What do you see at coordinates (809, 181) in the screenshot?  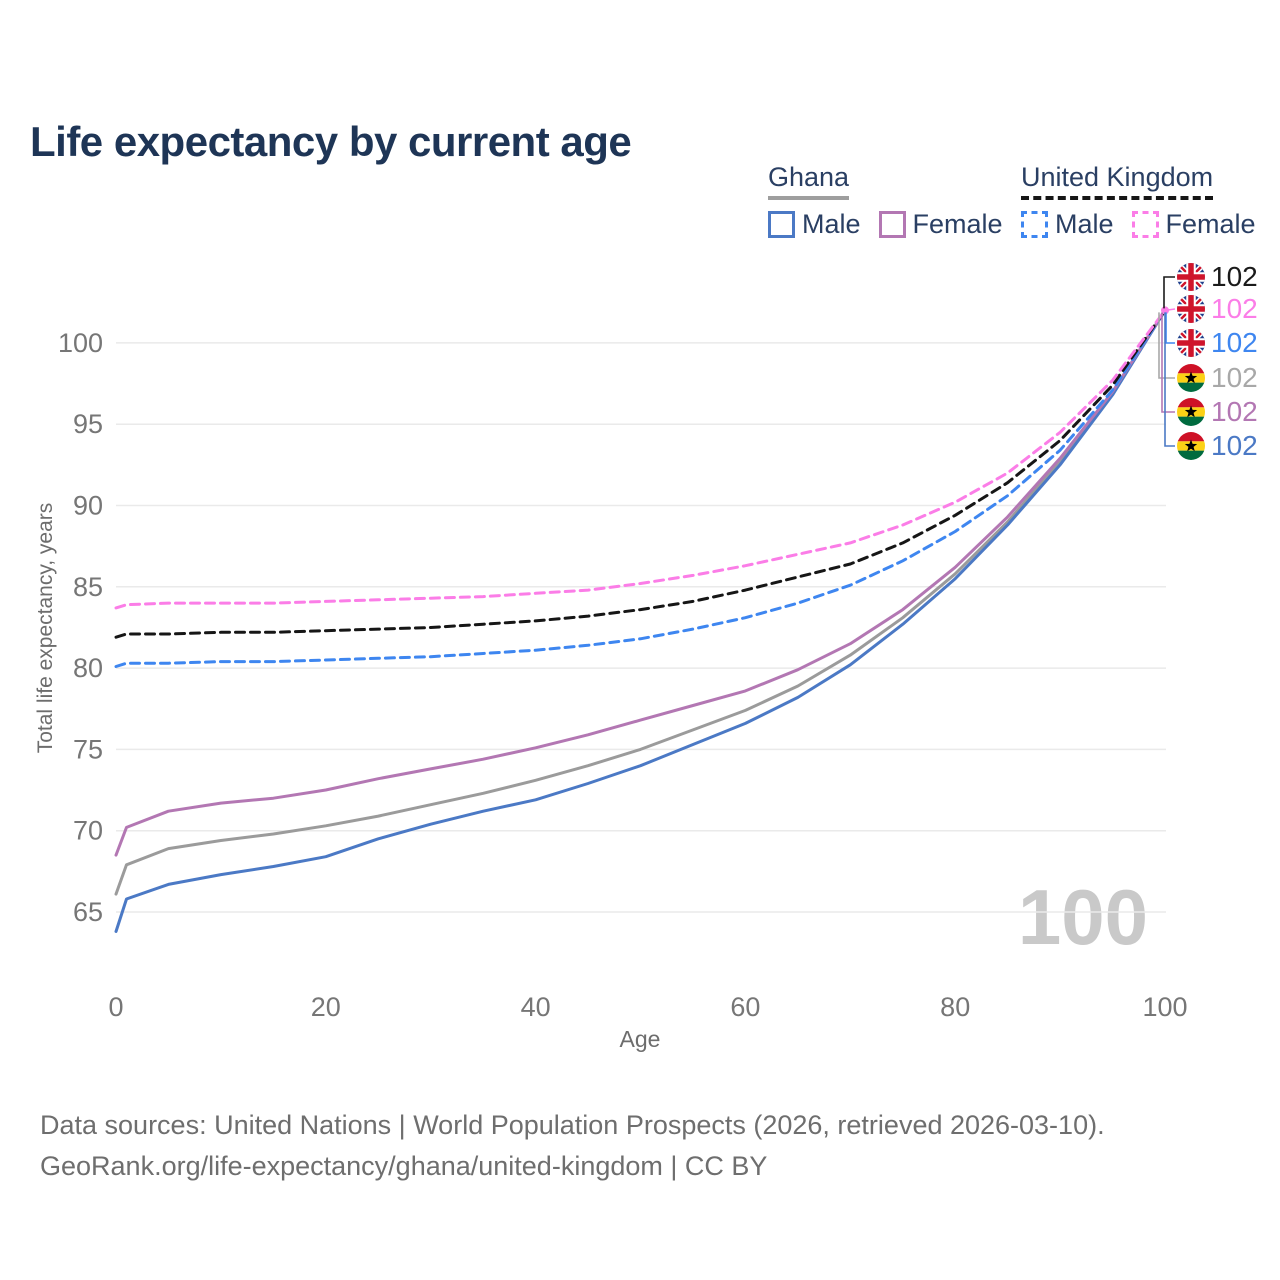 I see `legend-country-ghana: Ghana` at bounding box center [809, 181].